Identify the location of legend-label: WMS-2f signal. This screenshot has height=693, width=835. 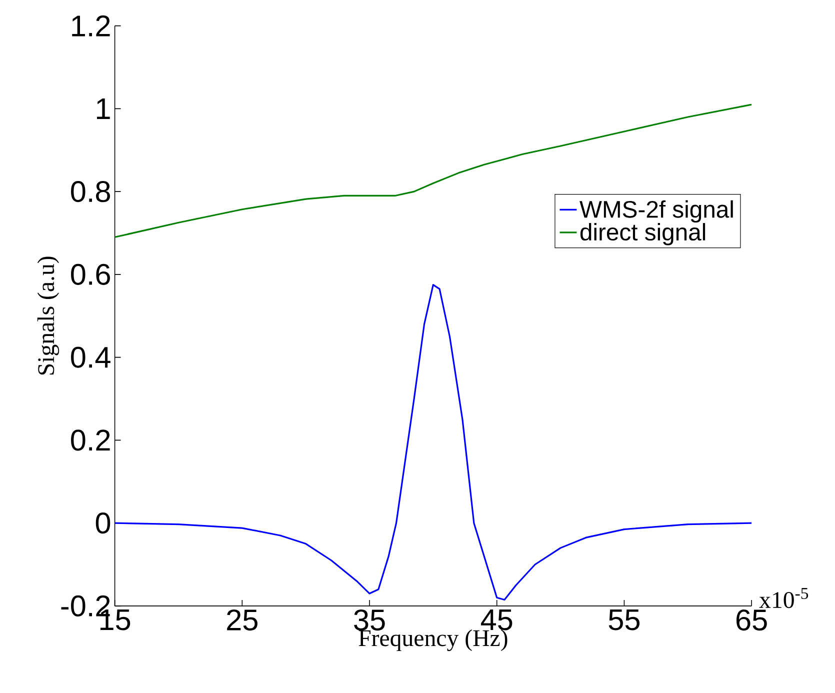
(656, 211).